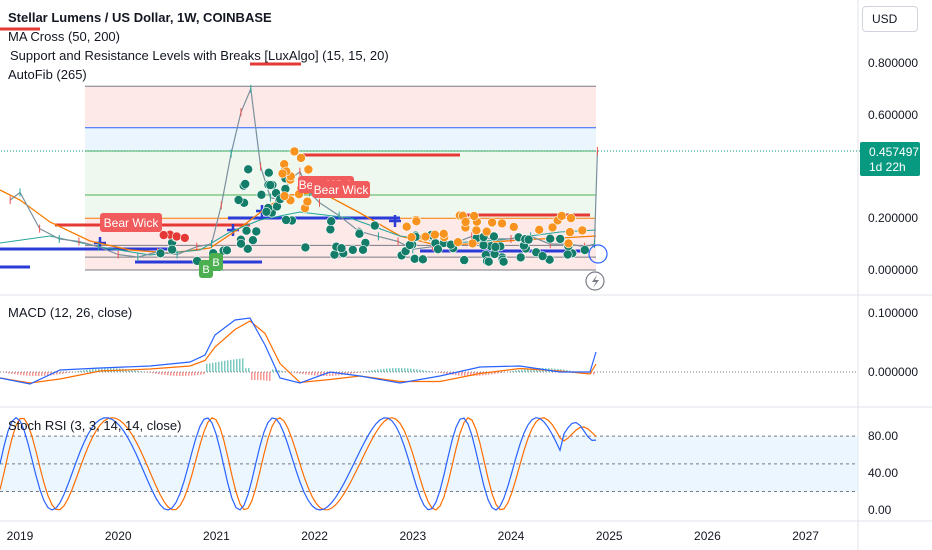  What do you see at coordinates (595, 281) in the screenshot?
I see `lightning-icon` at bounding box center [595, 281].